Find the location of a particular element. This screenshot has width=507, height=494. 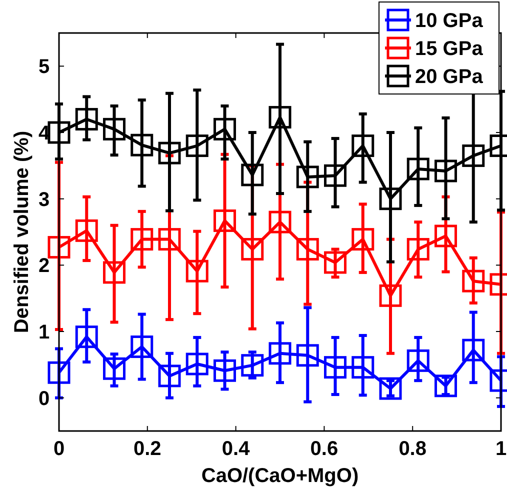

x-tick-label: 0.2 is located at coordinates (147, 449).